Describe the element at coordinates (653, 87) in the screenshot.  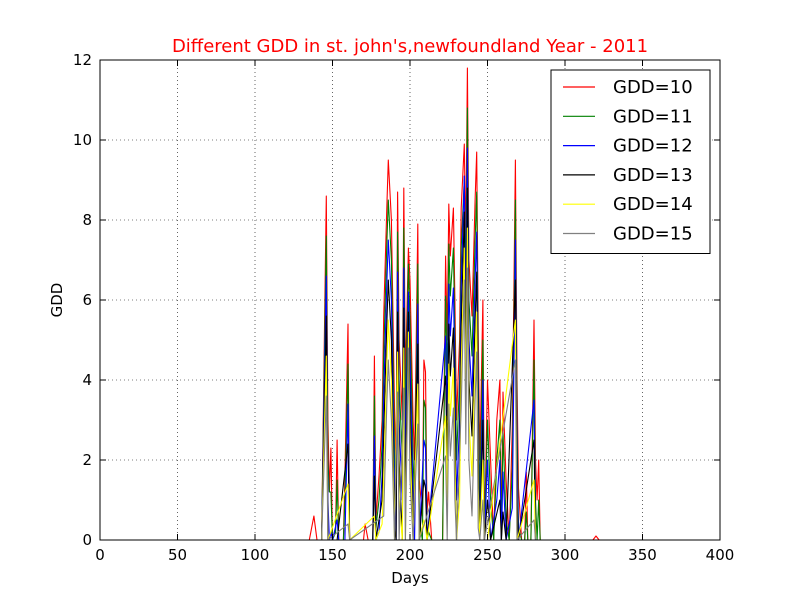
I see `legend-label: GDD=10` at that location.